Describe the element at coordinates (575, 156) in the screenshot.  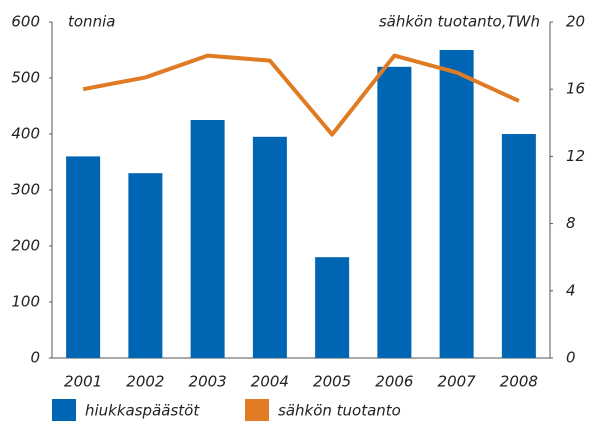
I see `y2-tick-label: 12` at that location.